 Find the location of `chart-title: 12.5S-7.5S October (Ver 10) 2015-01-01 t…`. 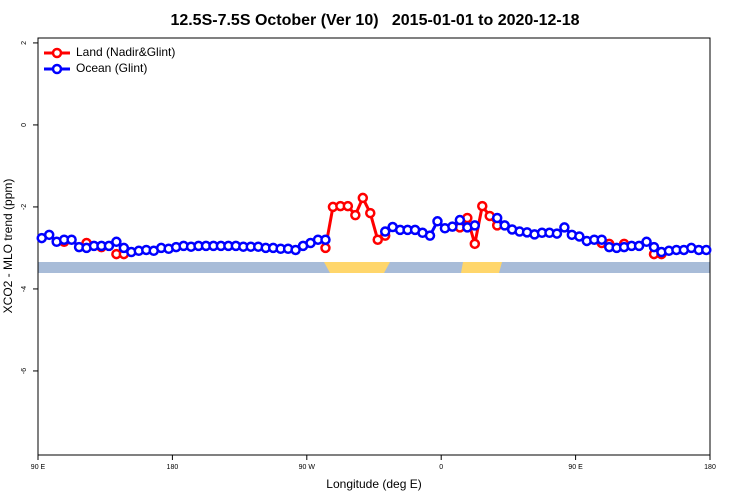

chart-title: 12.5S-7.5S October (Ver 10) 2015-01-01 t… is located at coordinates (374, 20).